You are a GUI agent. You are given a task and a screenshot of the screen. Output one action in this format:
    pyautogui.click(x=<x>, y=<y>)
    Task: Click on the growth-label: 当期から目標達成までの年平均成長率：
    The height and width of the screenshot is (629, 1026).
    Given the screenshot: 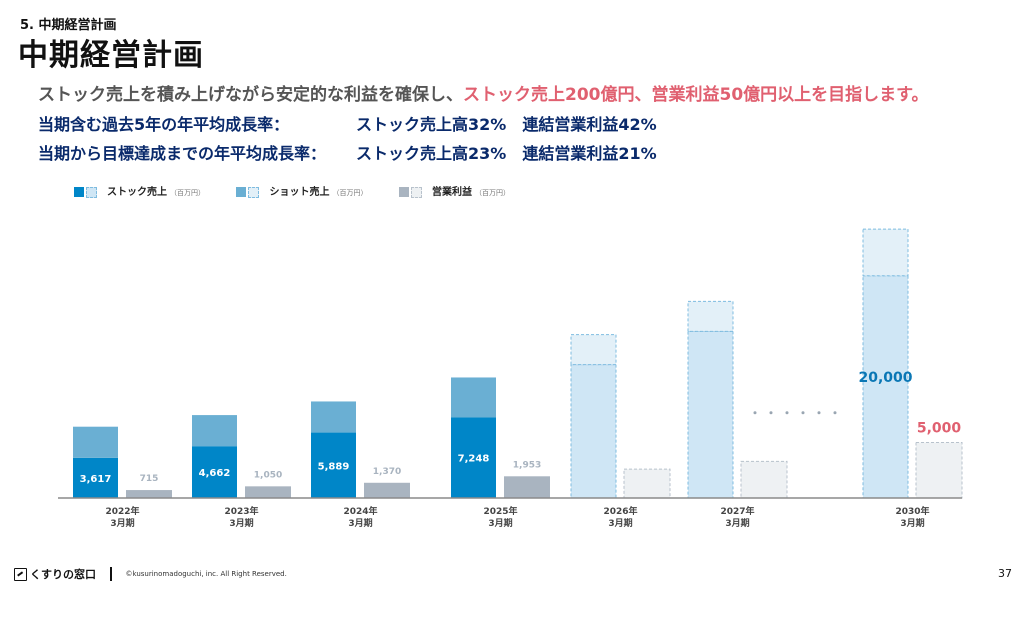 What is the action you would take?
    pyautogui.click(x=182, y=153)
    